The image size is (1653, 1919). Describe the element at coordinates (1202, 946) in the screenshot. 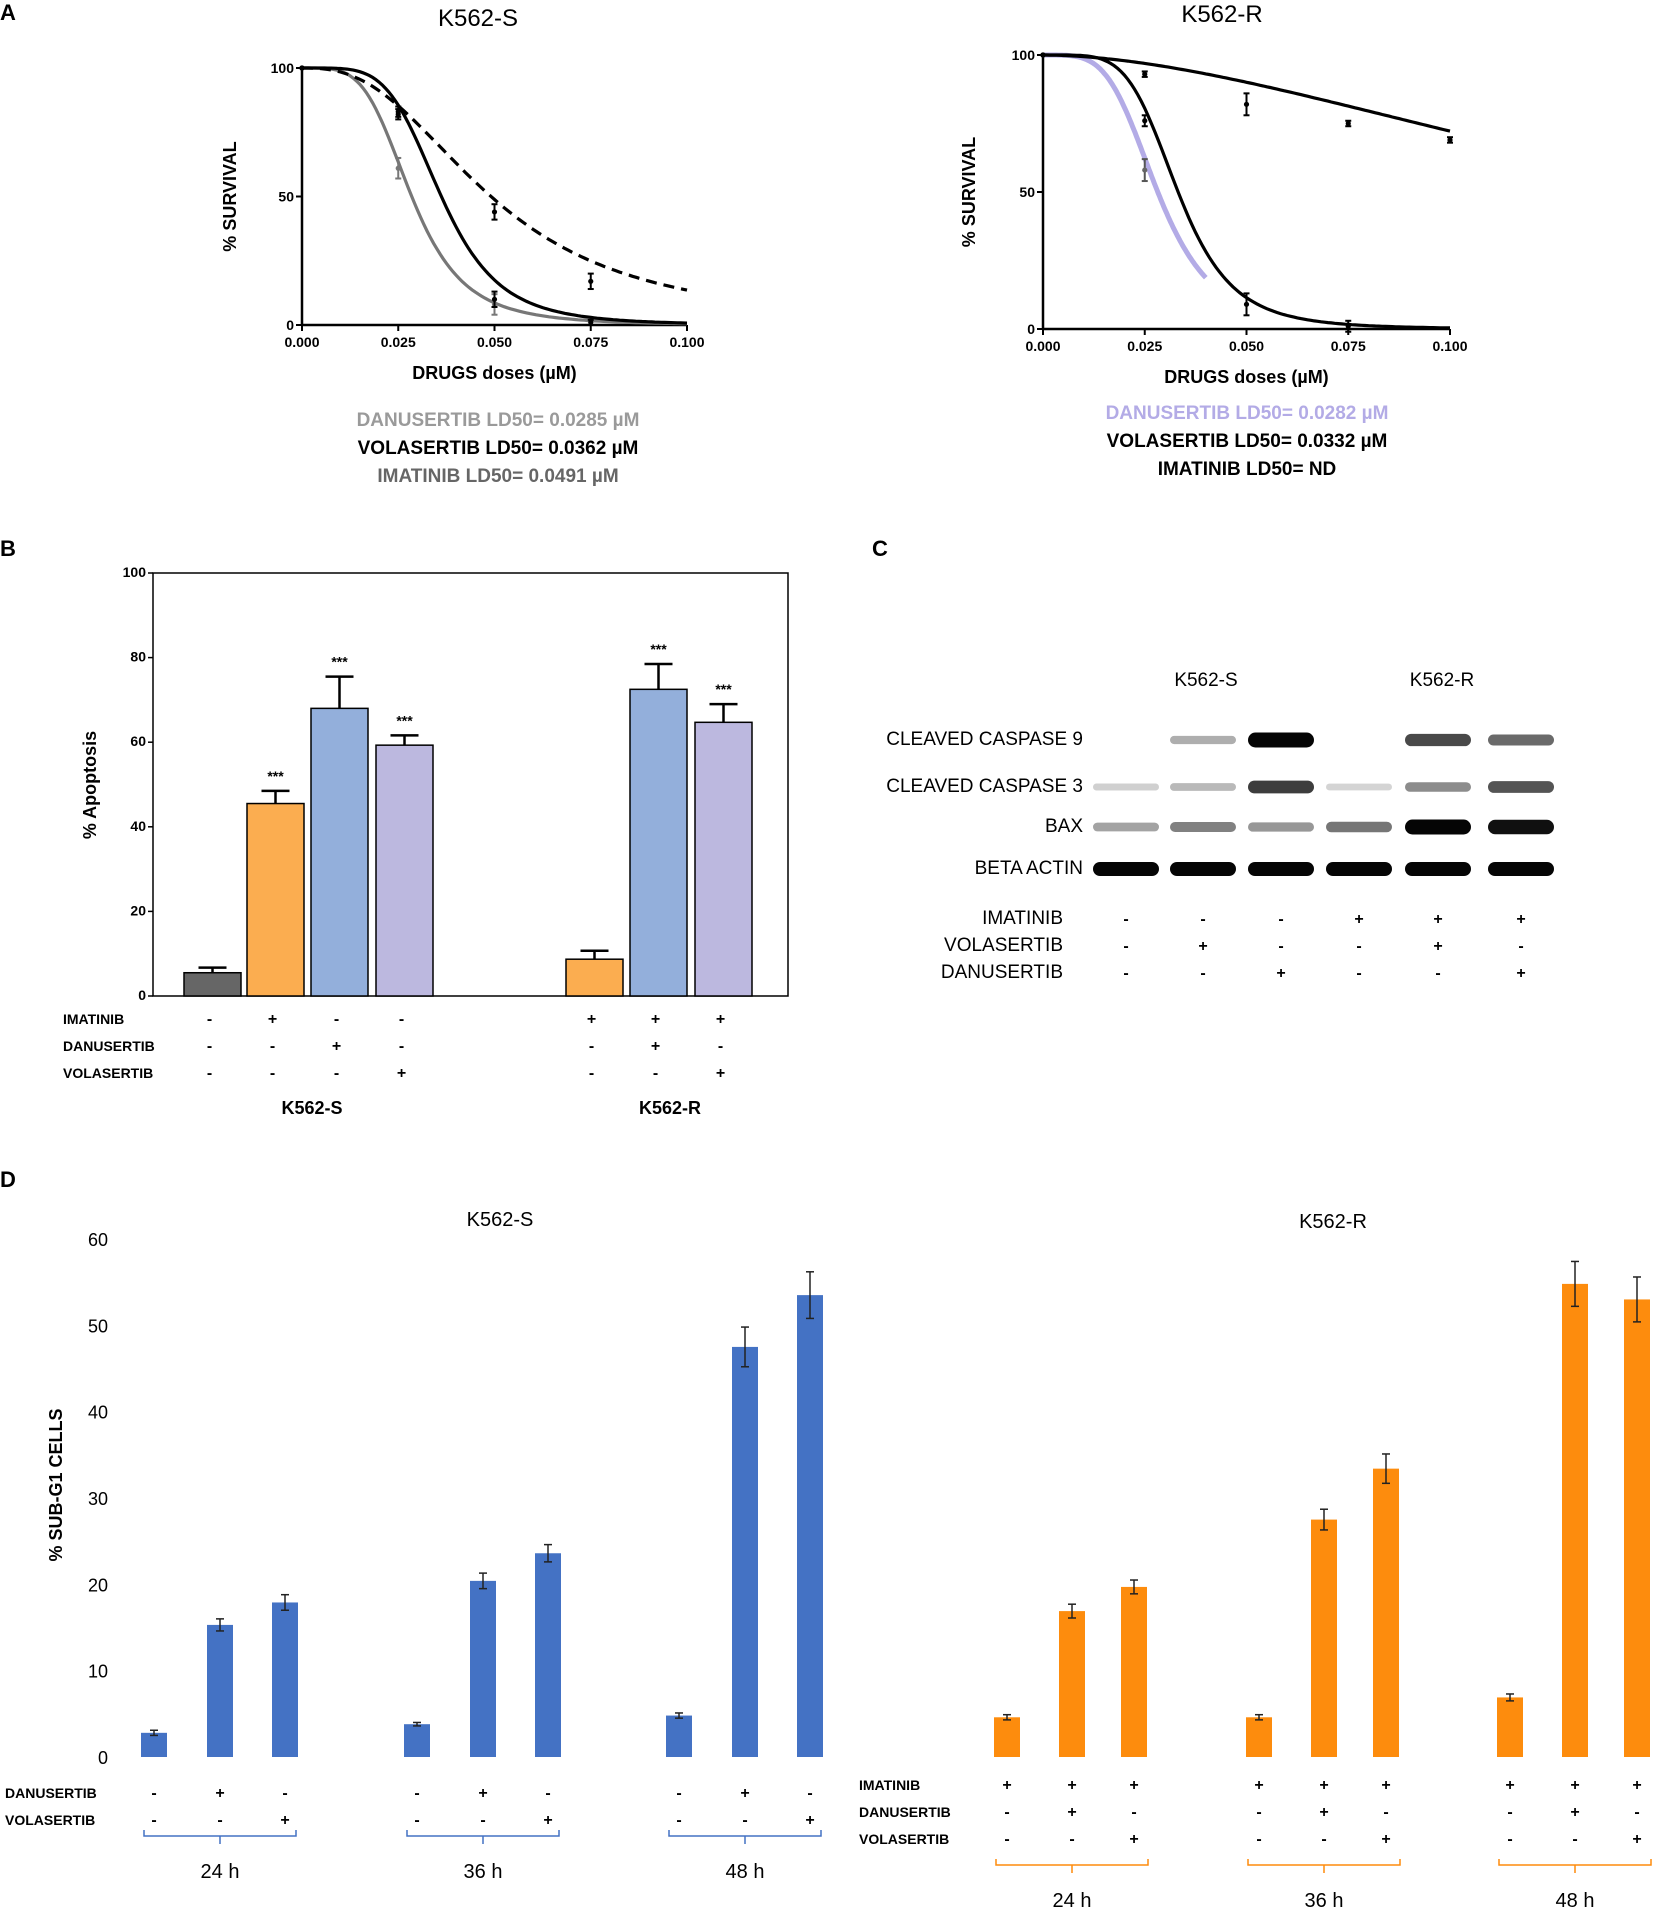

I see `blot-treatment-sign: +` at that location.